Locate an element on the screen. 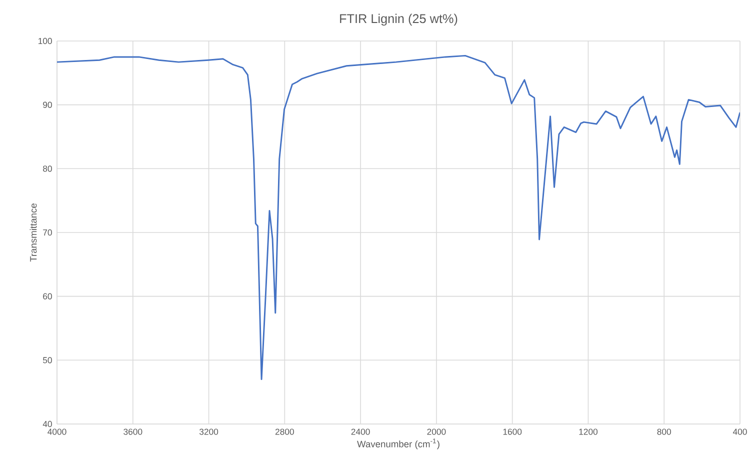  x-tick-label: 3200 is located at coordinates (208, 431).